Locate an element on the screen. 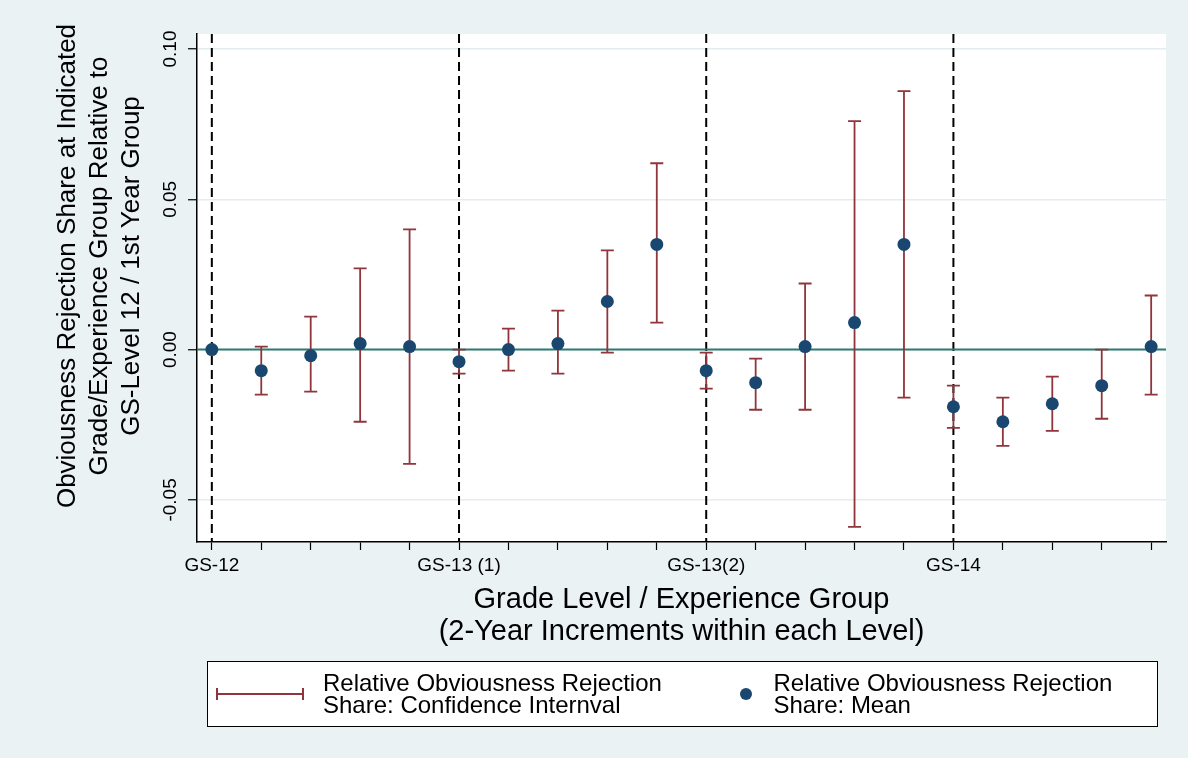 This screenshot has height=758, width=1188. x-tick-label: GS-13 (1) is located at coordinates (459, 564).